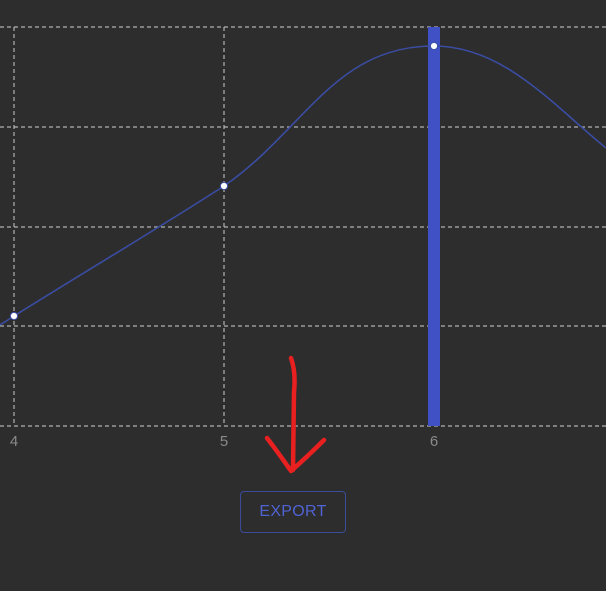 The width and height of the screenshot is (606, 591). What do you see at coordinates (293, 512) in the screenshot?
I see `export-button: EXPORT` at bounding box center [293, 512].